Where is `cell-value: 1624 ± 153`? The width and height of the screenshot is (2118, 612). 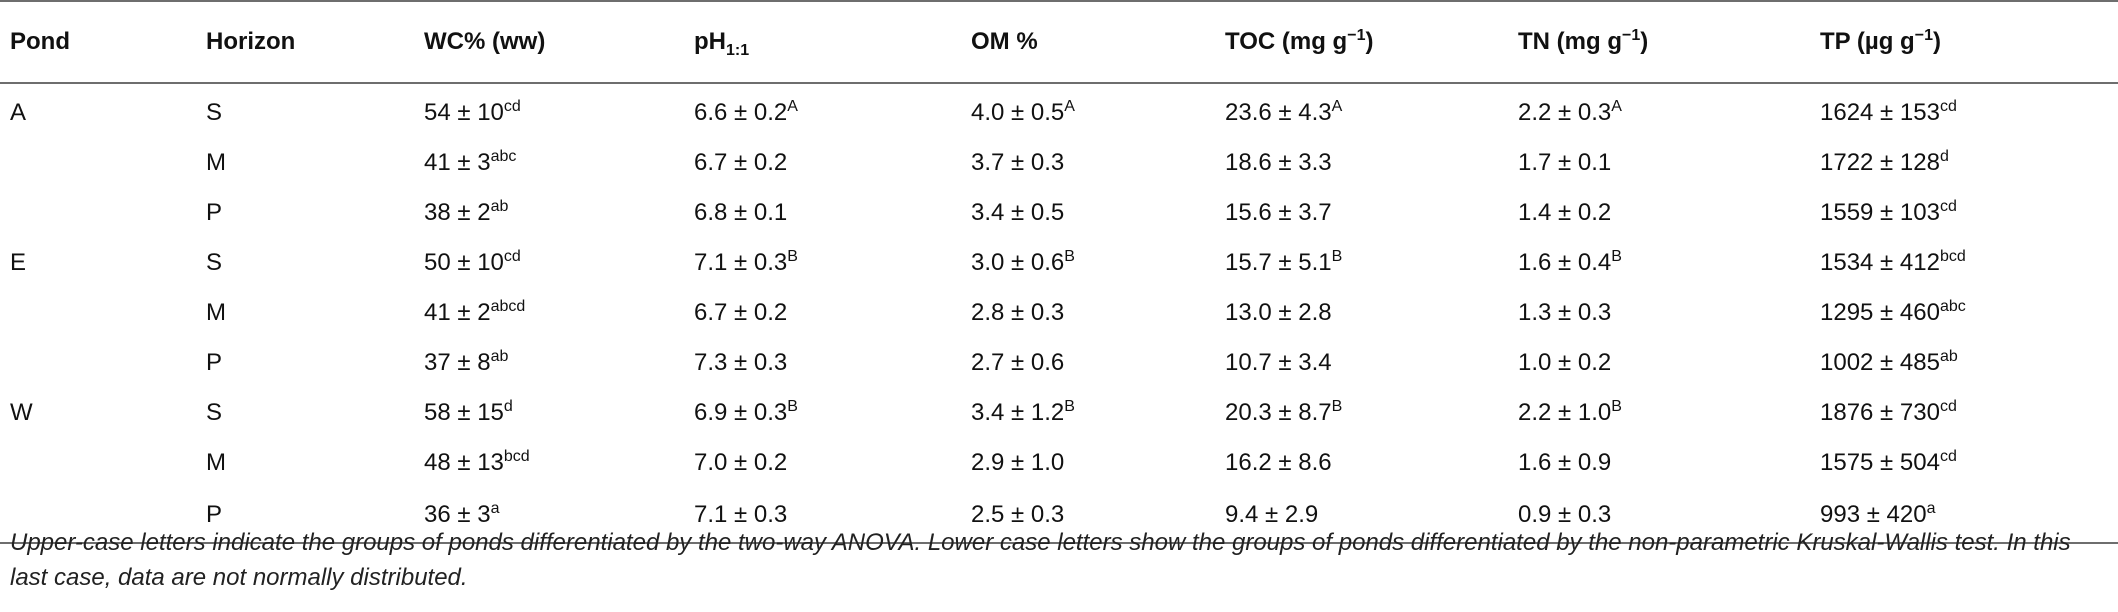 cell-value: 1624 ± 153 is located at coordinates (1880, 112).